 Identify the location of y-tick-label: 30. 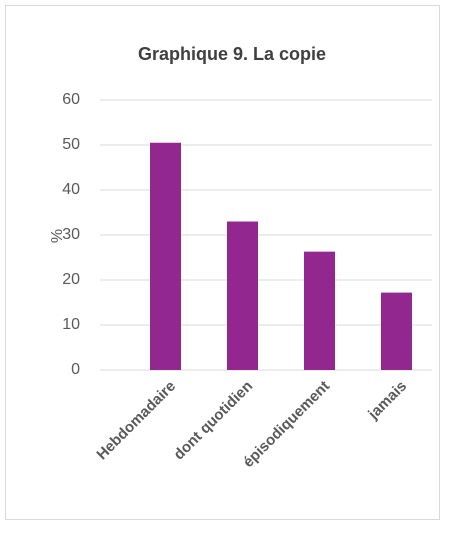
(71, 234).